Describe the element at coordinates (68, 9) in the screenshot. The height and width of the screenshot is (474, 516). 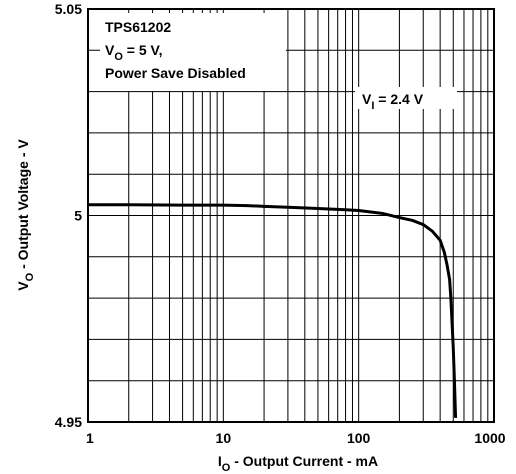
I see `y-tick-label: 5.05` at that location.